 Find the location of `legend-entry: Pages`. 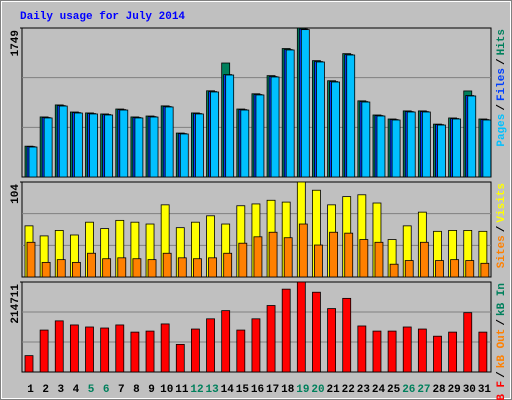

legend-entry: Pages is located at coordinates (502, 130).